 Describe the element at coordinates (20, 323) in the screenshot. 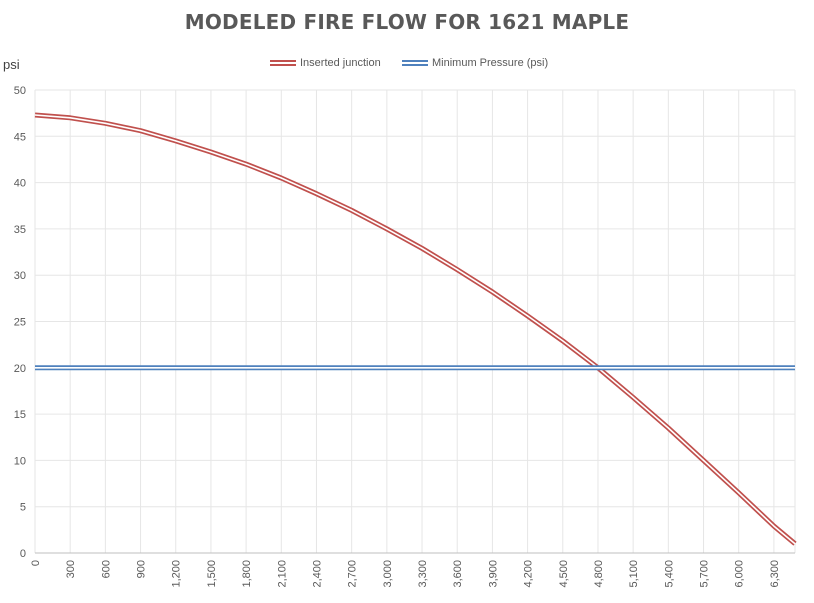

I see `y-tick-label: 25` at that location.